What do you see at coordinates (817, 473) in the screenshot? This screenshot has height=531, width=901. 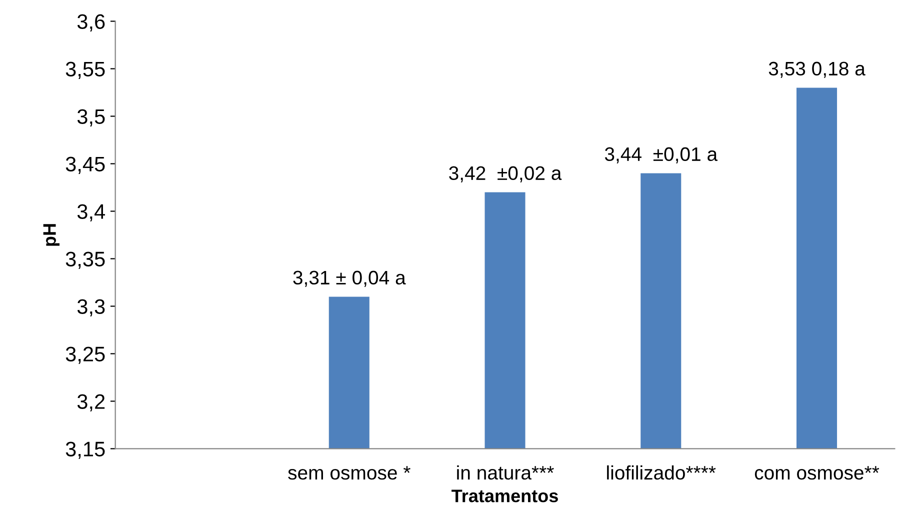 I see `x-tick-label: com osmose**` at bounding box center [817, 473].